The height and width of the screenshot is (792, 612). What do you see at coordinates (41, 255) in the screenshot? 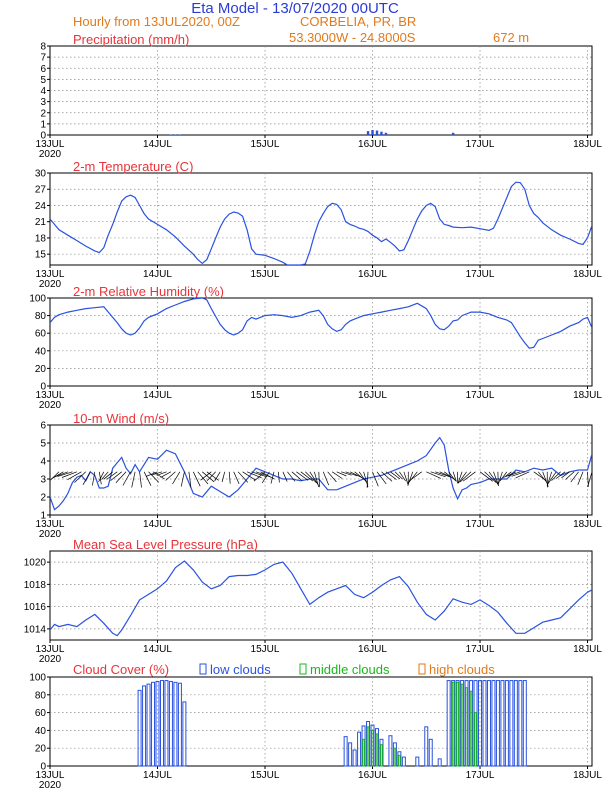
I see `y-tick-label: 15` at bounding box center [41, 255].